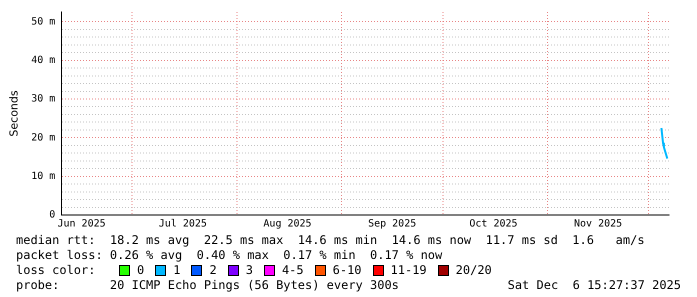 This screenshot has height=297, width=697. What do you see at coordinates (43, 60) in the screenshot?
I see `y-tick-label: 40 m` at bounding box center [43, 60].